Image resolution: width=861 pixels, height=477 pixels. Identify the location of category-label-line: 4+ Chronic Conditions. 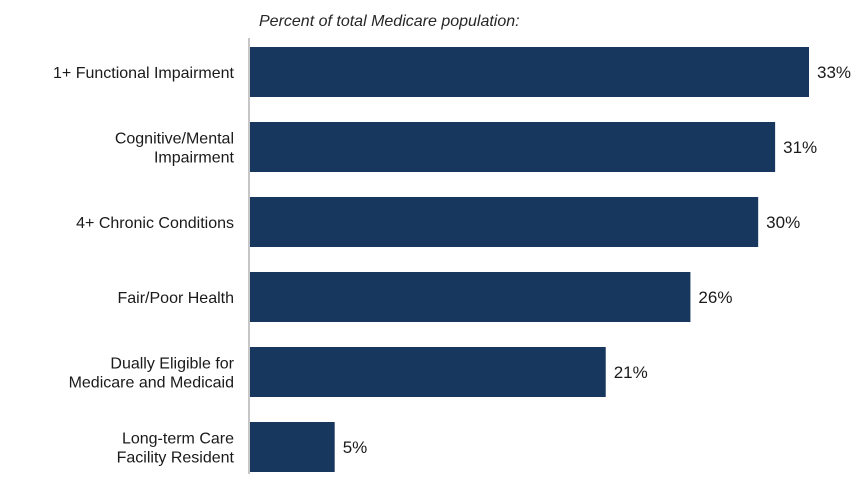
(155, 223).